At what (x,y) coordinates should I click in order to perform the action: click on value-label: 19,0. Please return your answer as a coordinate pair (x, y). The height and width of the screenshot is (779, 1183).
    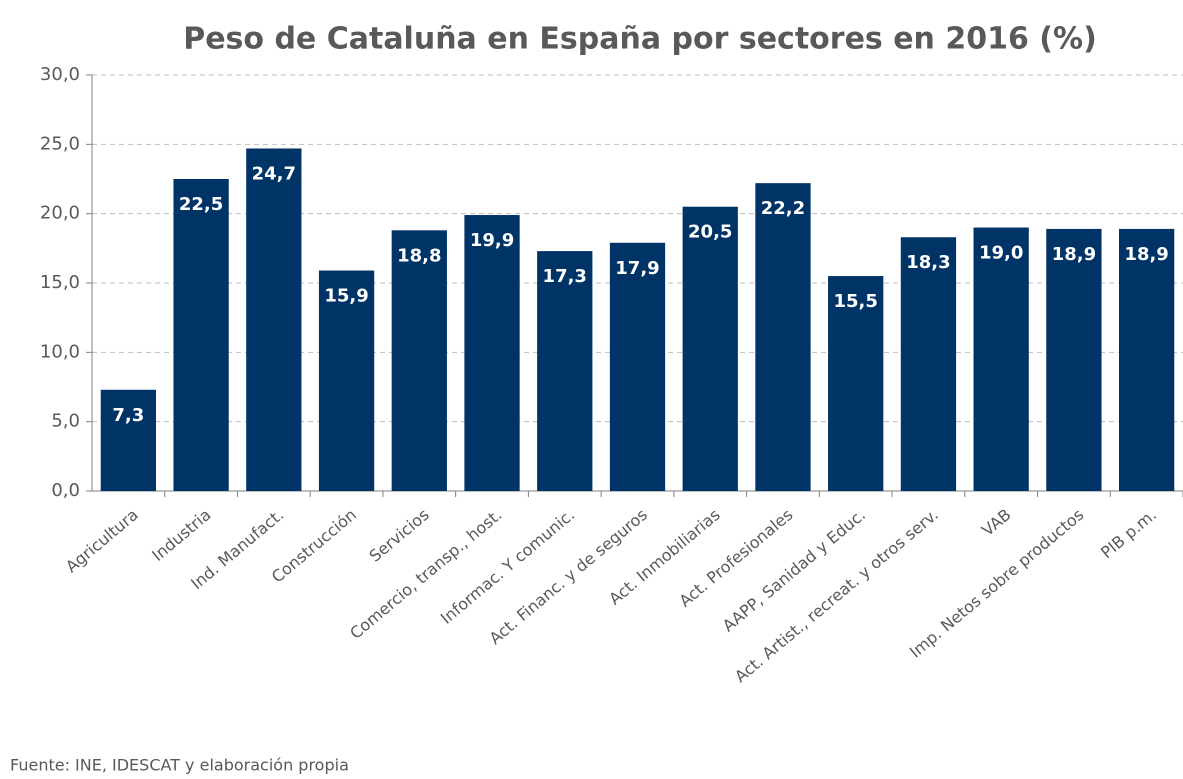
    Looking at the image, I should click on (1001, 253).